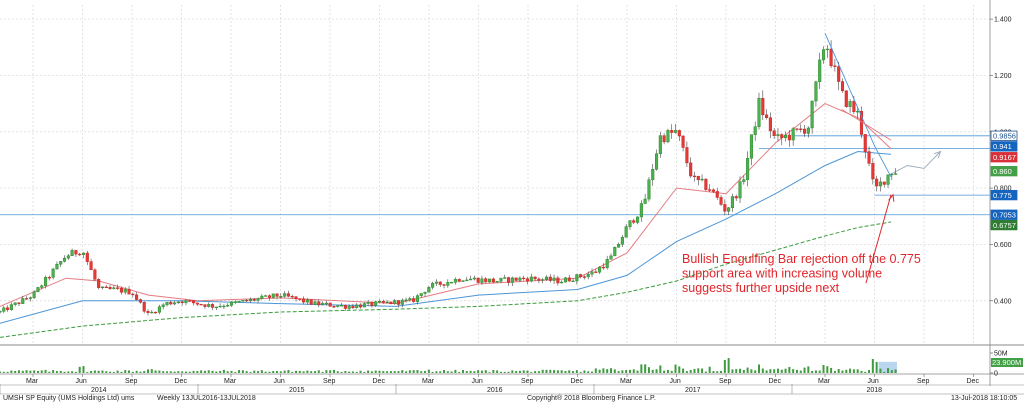 The image size is (1024, 404). Describe the element at coordinates (591, 398) in the screenshot. I see `copyright: Copyright® 2018 Bloomberg Finance L.P.` at that location.